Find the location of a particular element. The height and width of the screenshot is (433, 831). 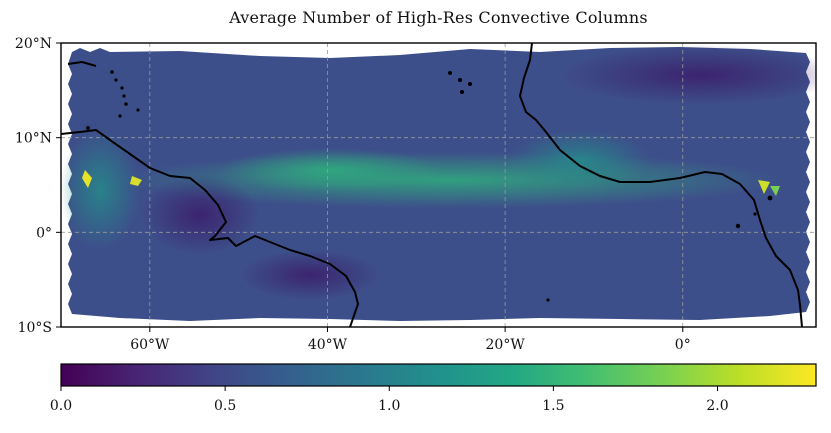

convective-band-inner is located at coordinates (330, 170).